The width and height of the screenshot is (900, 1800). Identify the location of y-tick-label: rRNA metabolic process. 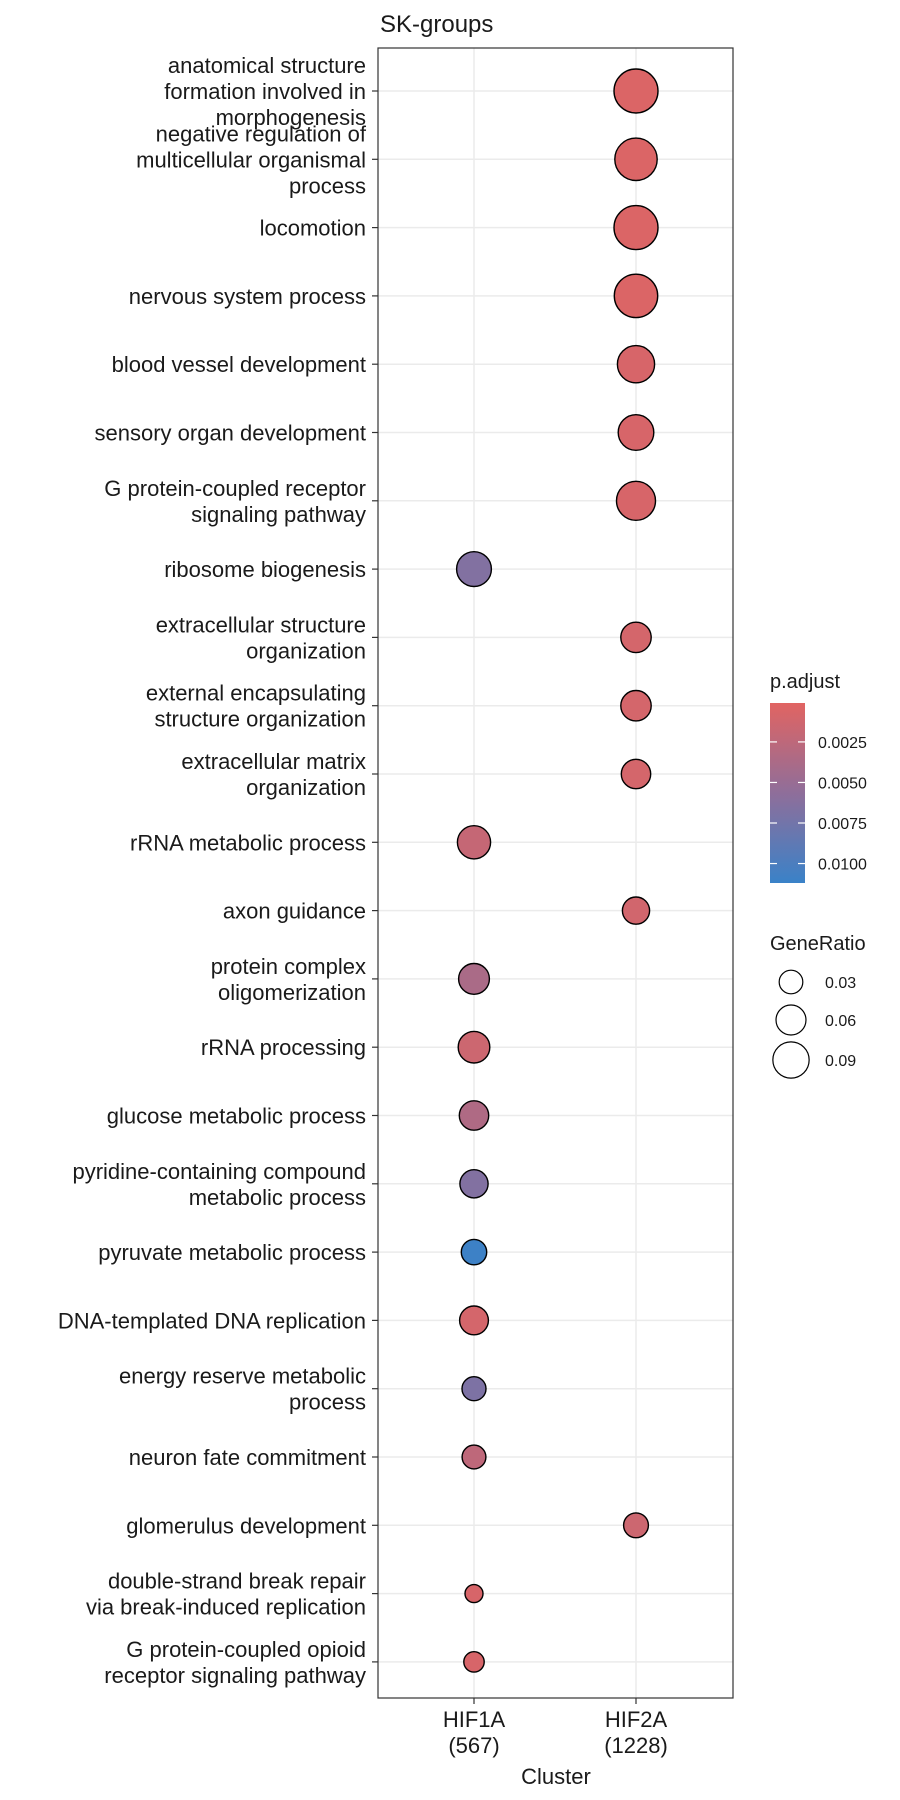
(248, 842).